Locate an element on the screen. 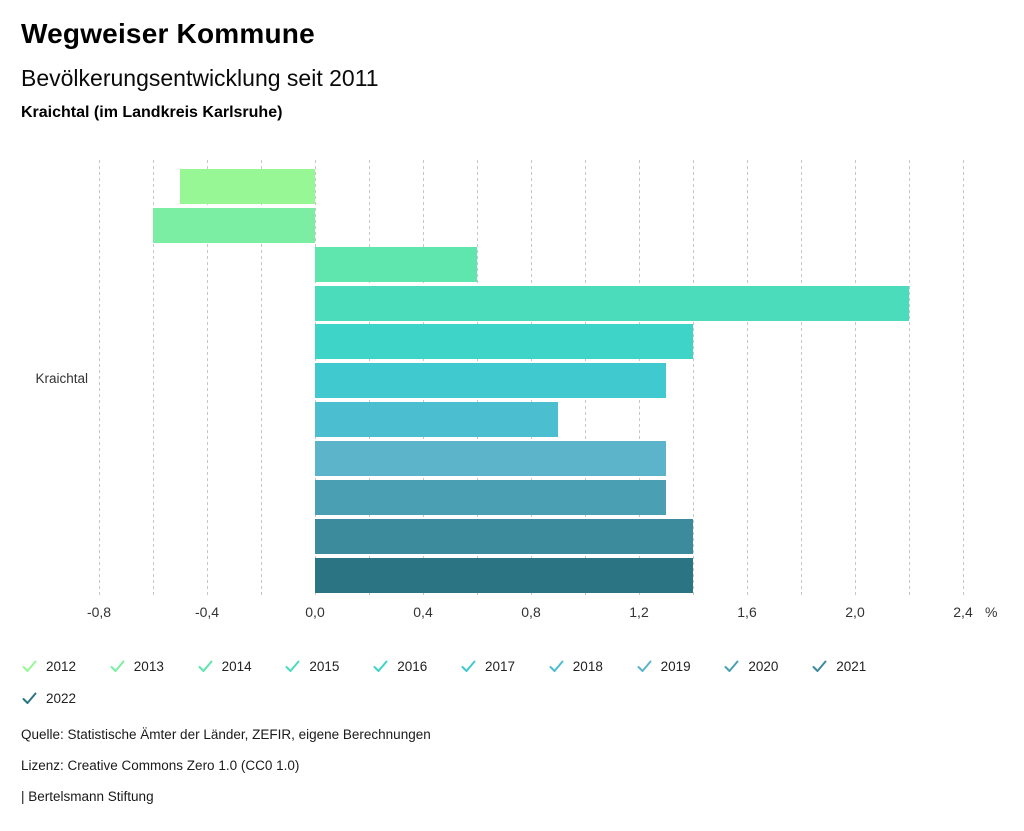  bar-2017 is located at coordinates (490, 381).